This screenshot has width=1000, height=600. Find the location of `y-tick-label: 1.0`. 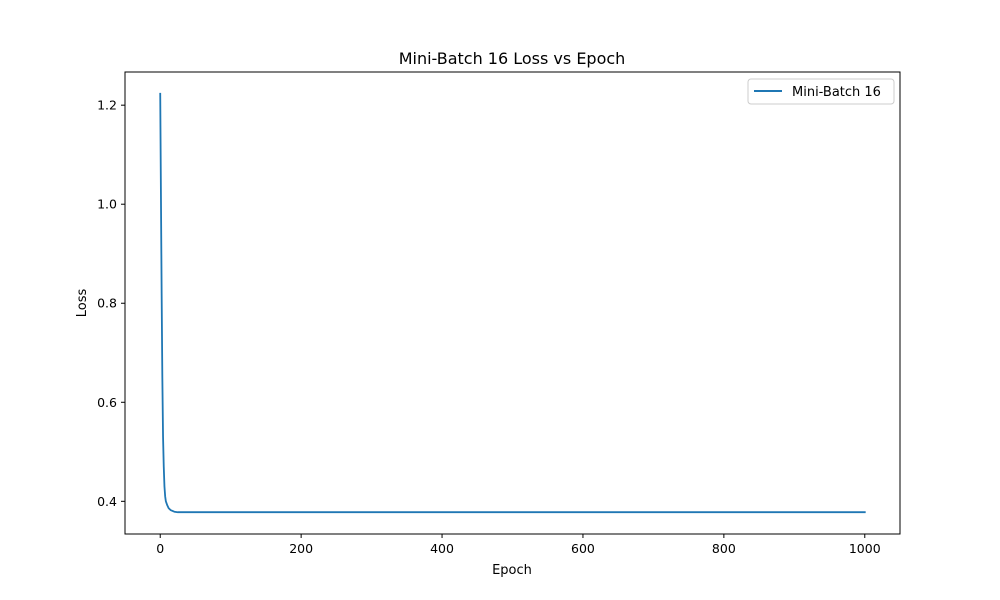

y-tick-label: 1.0 is located at coordinates (107, 204).